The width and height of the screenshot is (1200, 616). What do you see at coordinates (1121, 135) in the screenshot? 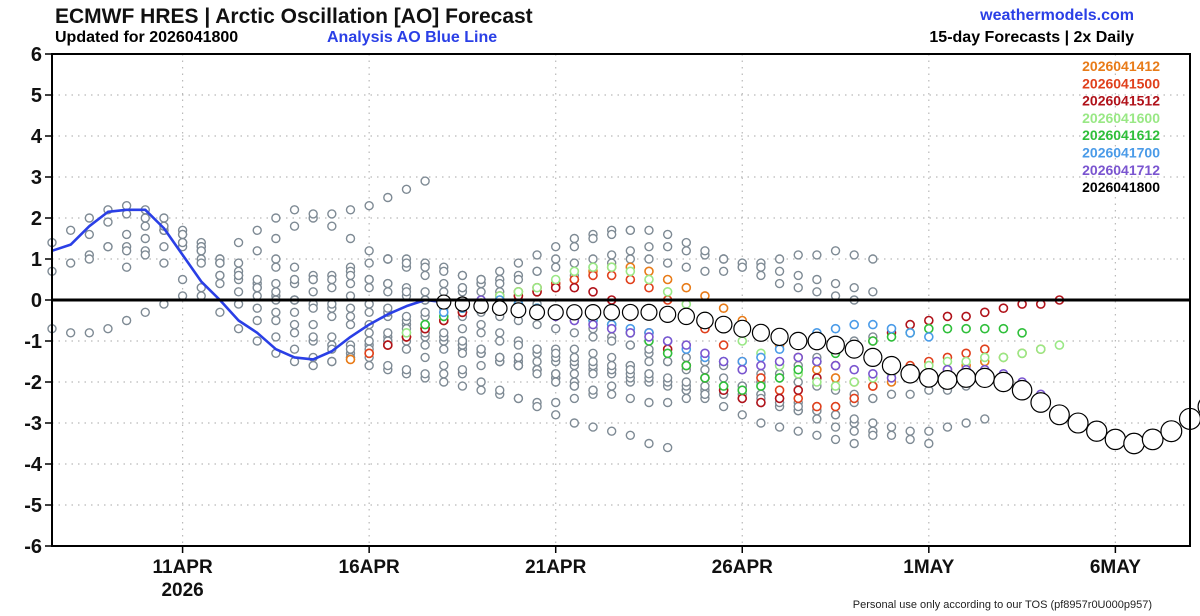
I see `legend-entry: 2026041612` at bounding box center [1121, 135].